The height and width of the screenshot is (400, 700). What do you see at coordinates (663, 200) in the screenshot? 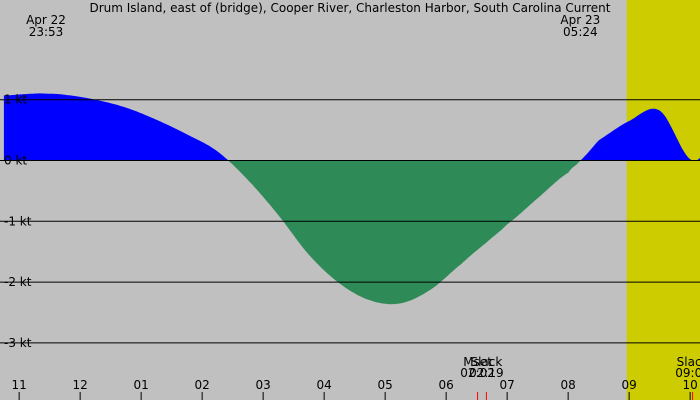
I see `daylight-band` at bounding box center [663, 200].